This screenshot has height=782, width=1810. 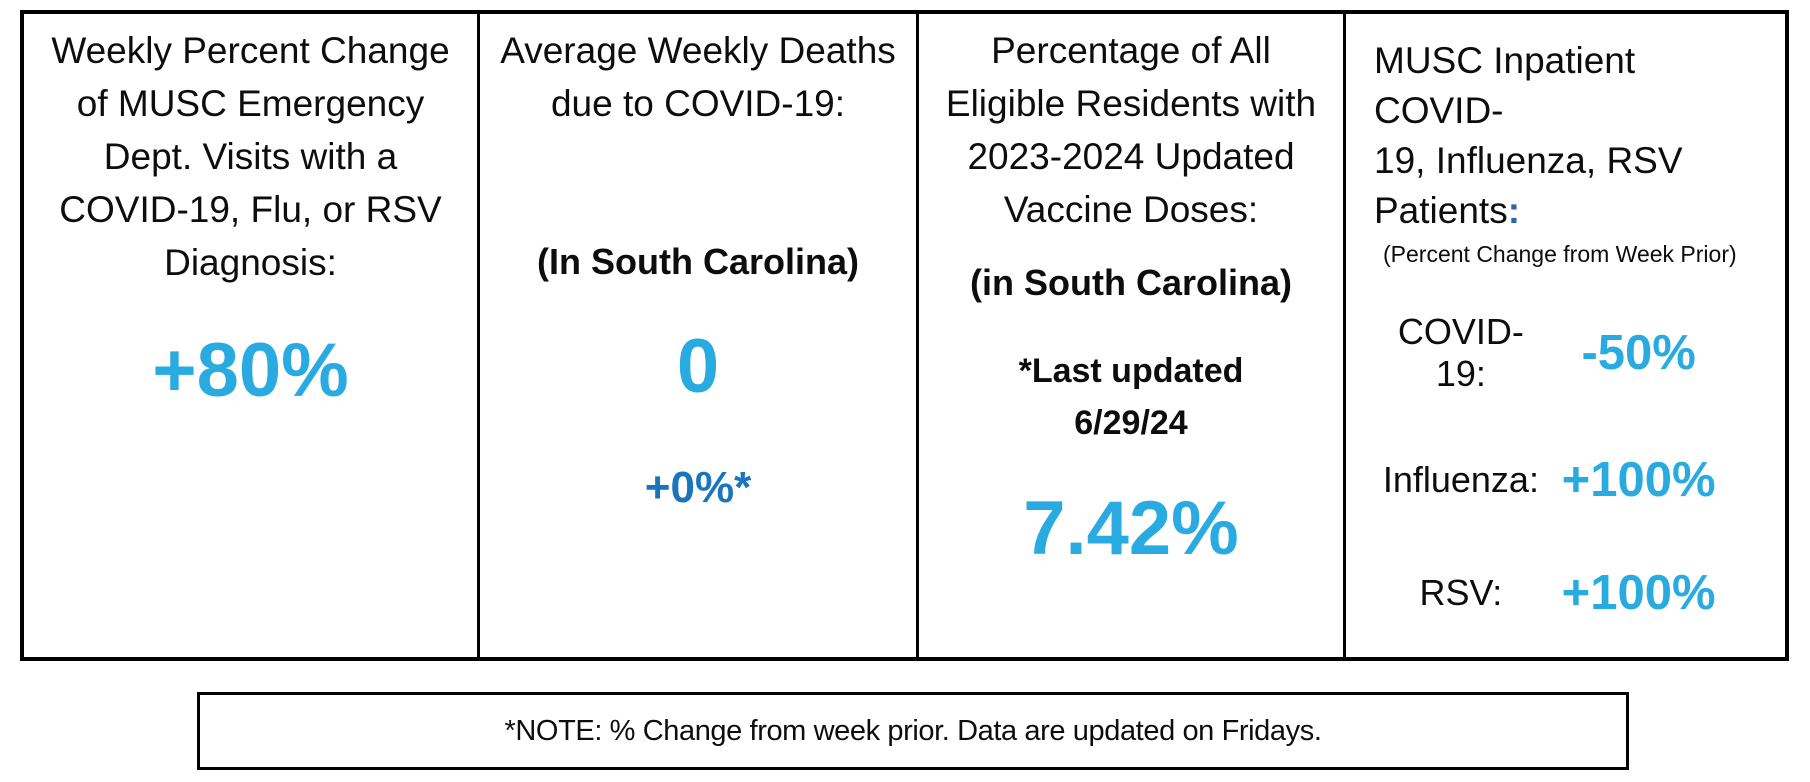 What do you see at coordinates (1131, 209) in the screenshot?
I see `title-line: Vaccine Doses:` at bounding box center [1131, 209].